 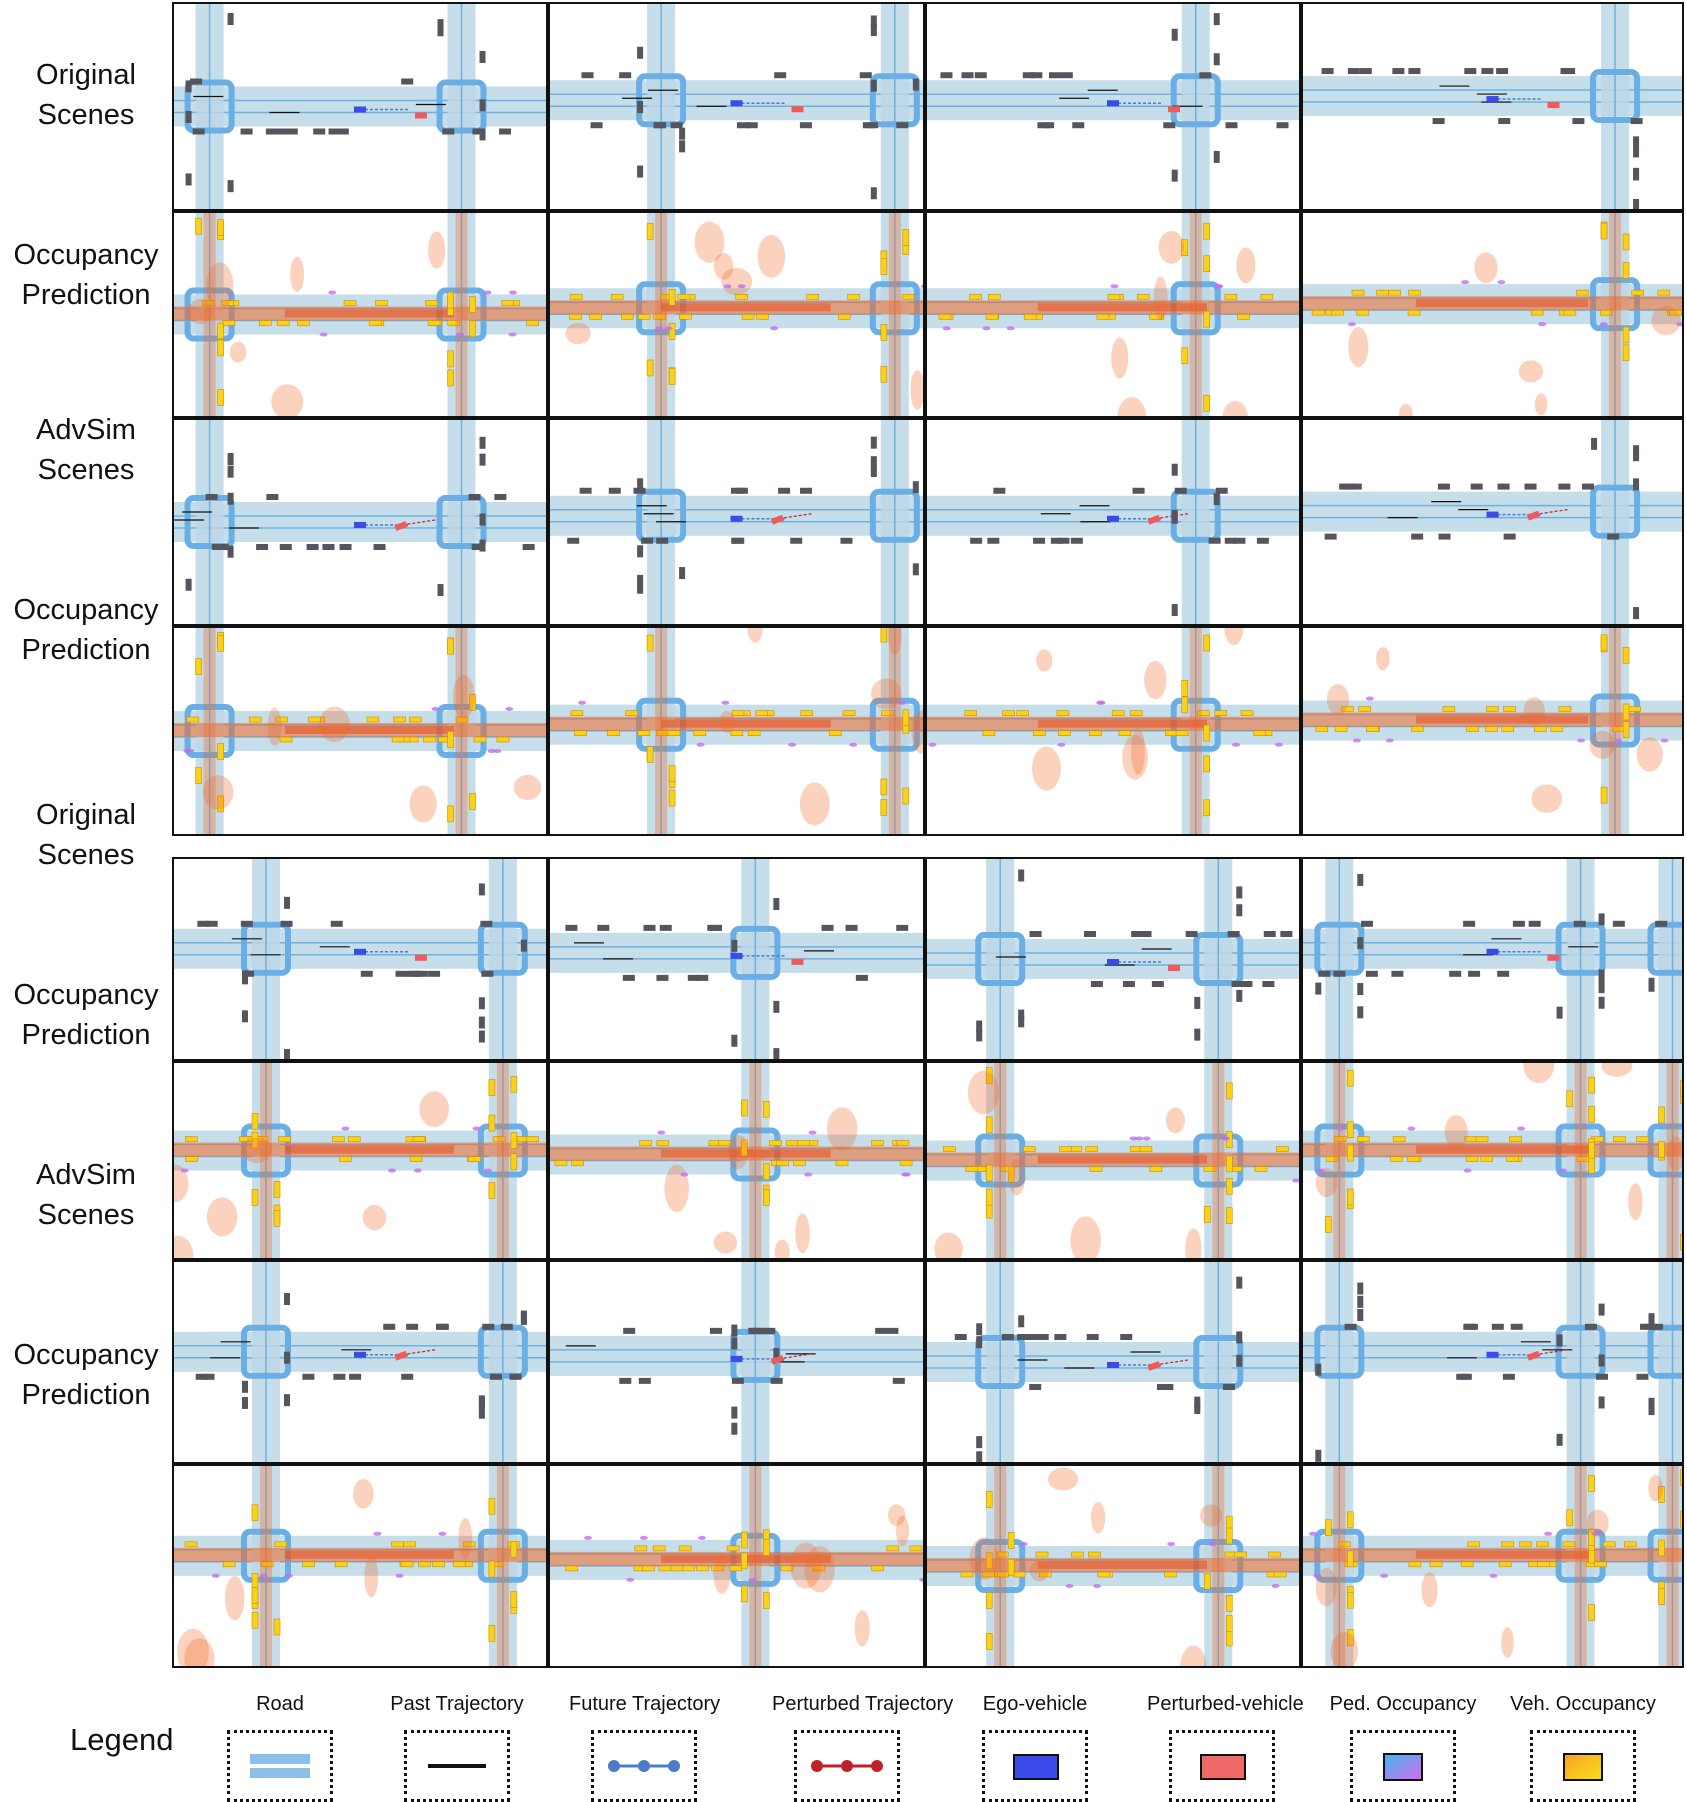 I want to click on legend-item-perturbed-vehicle: Perturbed-vehicle, so click(x=1225, y=1747).